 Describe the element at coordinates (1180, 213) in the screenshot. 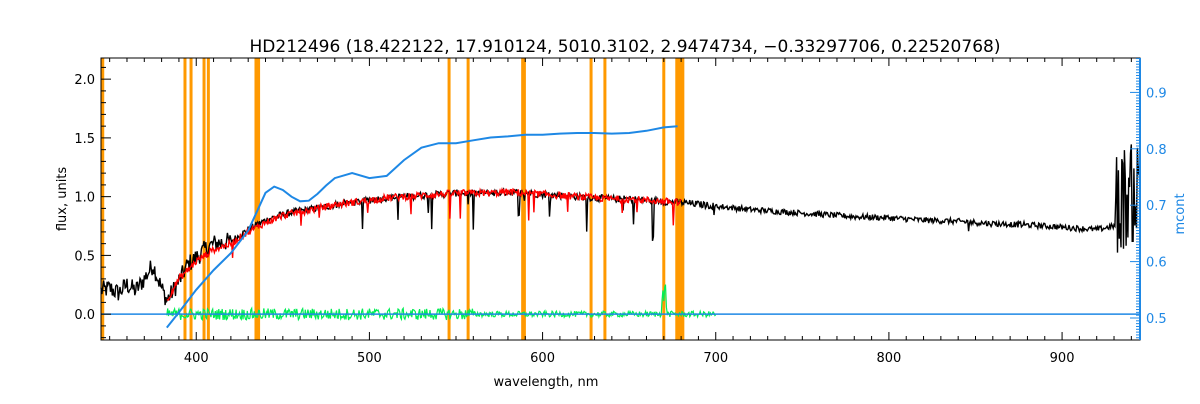

I see `y2-axis-label: mcont` at that location.